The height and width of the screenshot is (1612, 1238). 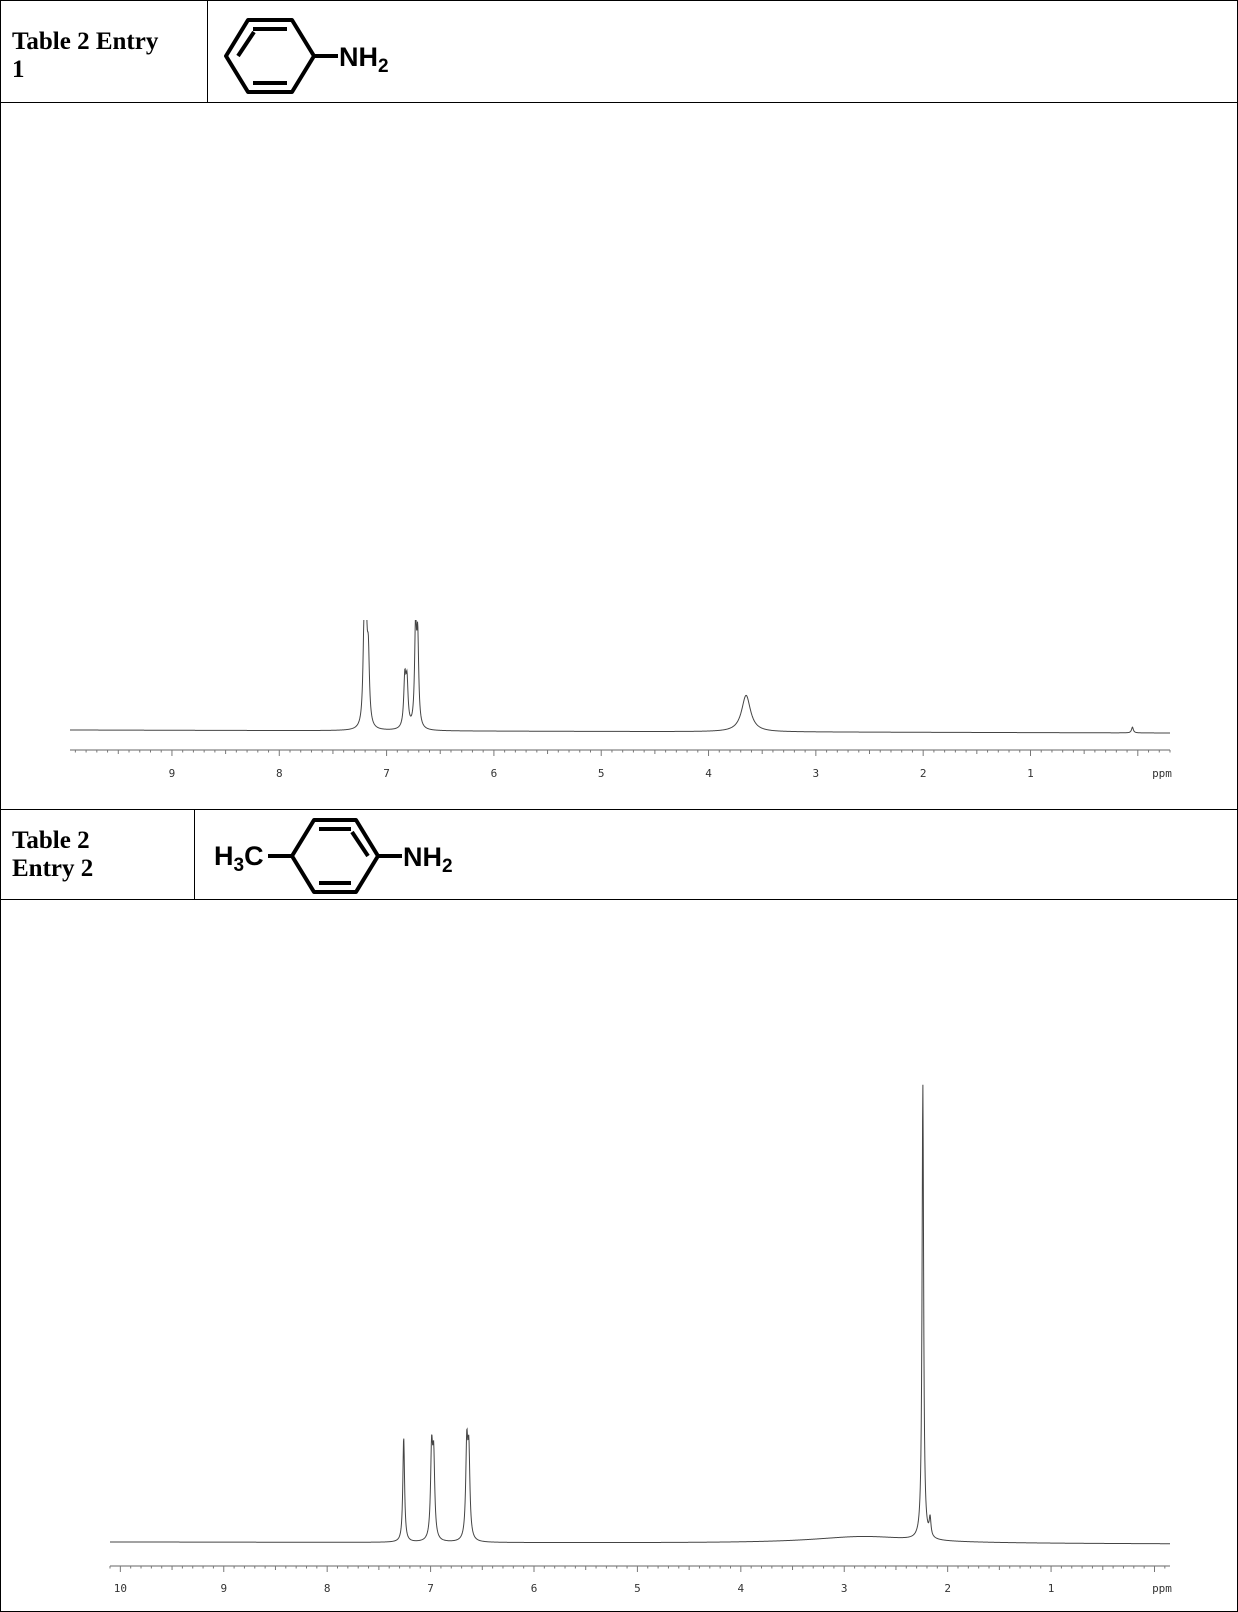 I want to click on entry1-label: Table 2 Entry 1, so click(x=85, y=56).